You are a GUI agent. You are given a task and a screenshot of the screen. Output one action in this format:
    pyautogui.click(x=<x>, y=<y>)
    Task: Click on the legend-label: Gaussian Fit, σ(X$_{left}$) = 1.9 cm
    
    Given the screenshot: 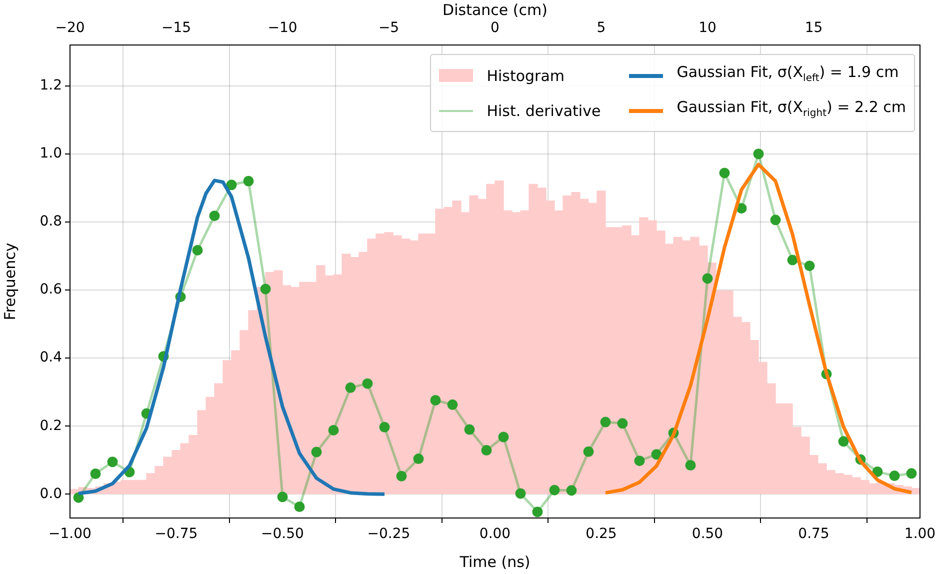 What is the action you would take?
    pyautogui.click(x=787, y=74)
    